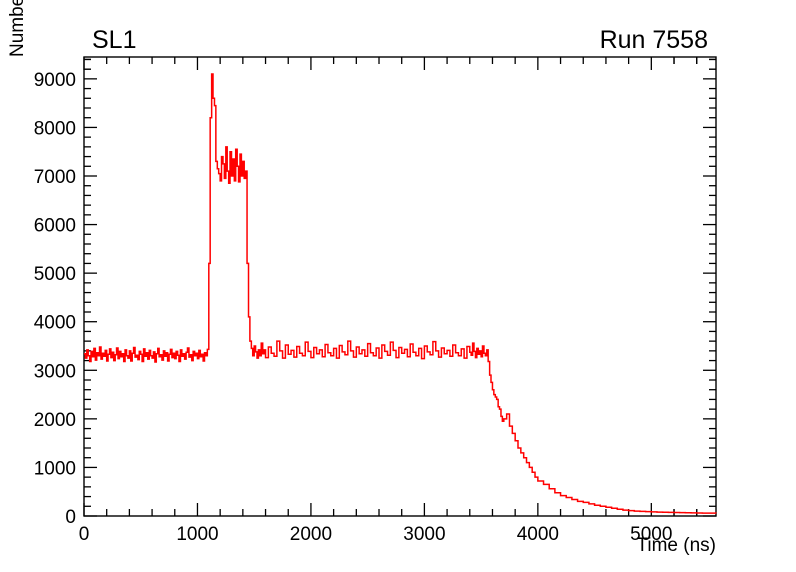 Image resolution: width=796 pixels, height=572 pixels. I want to click on y-tick-label: 0, so click(70, 517).